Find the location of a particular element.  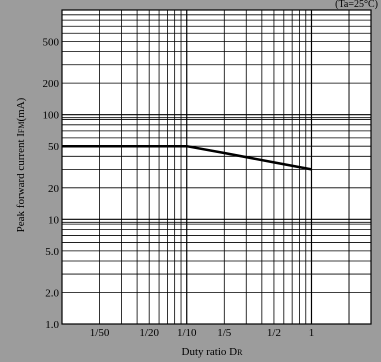

x-tick-label: 1/5 is located at coordinates (224, 333).